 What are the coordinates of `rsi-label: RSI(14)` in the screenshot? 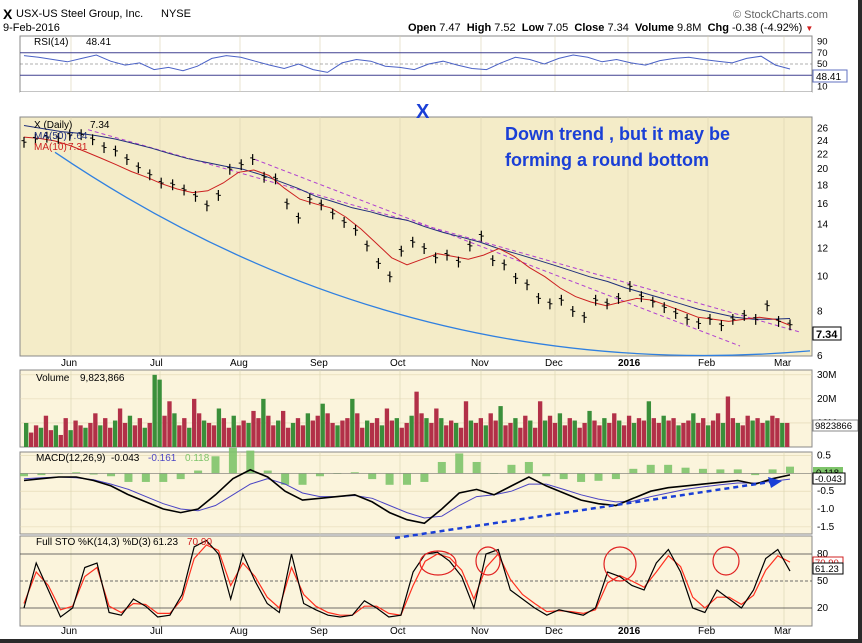 It's located at (51, 42).